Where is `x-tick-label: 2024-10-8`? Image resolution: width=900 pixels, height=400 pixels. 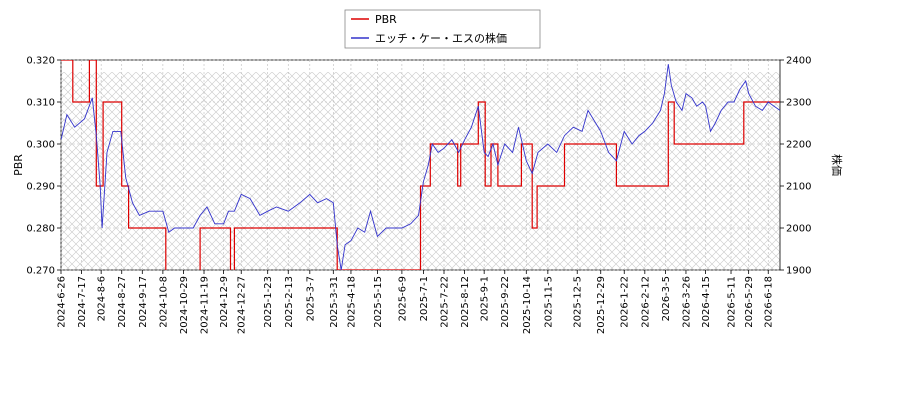
x-tick-label: 2024-10-8 is located at coordinates (163, 302).